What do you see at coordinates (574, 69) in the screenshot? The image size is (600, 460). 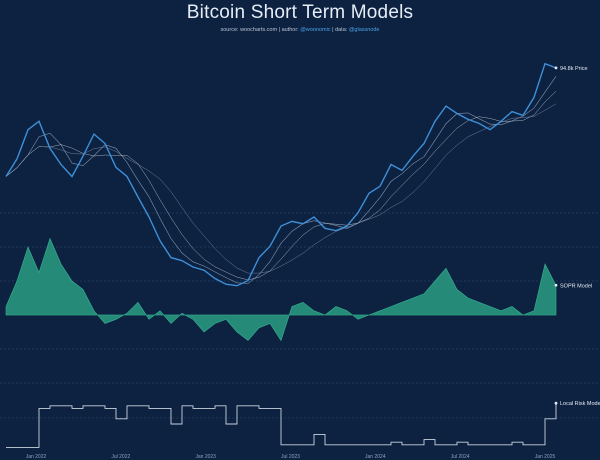 I see `price-series-label: 94.8k Price` at bounding box center [574, 69].